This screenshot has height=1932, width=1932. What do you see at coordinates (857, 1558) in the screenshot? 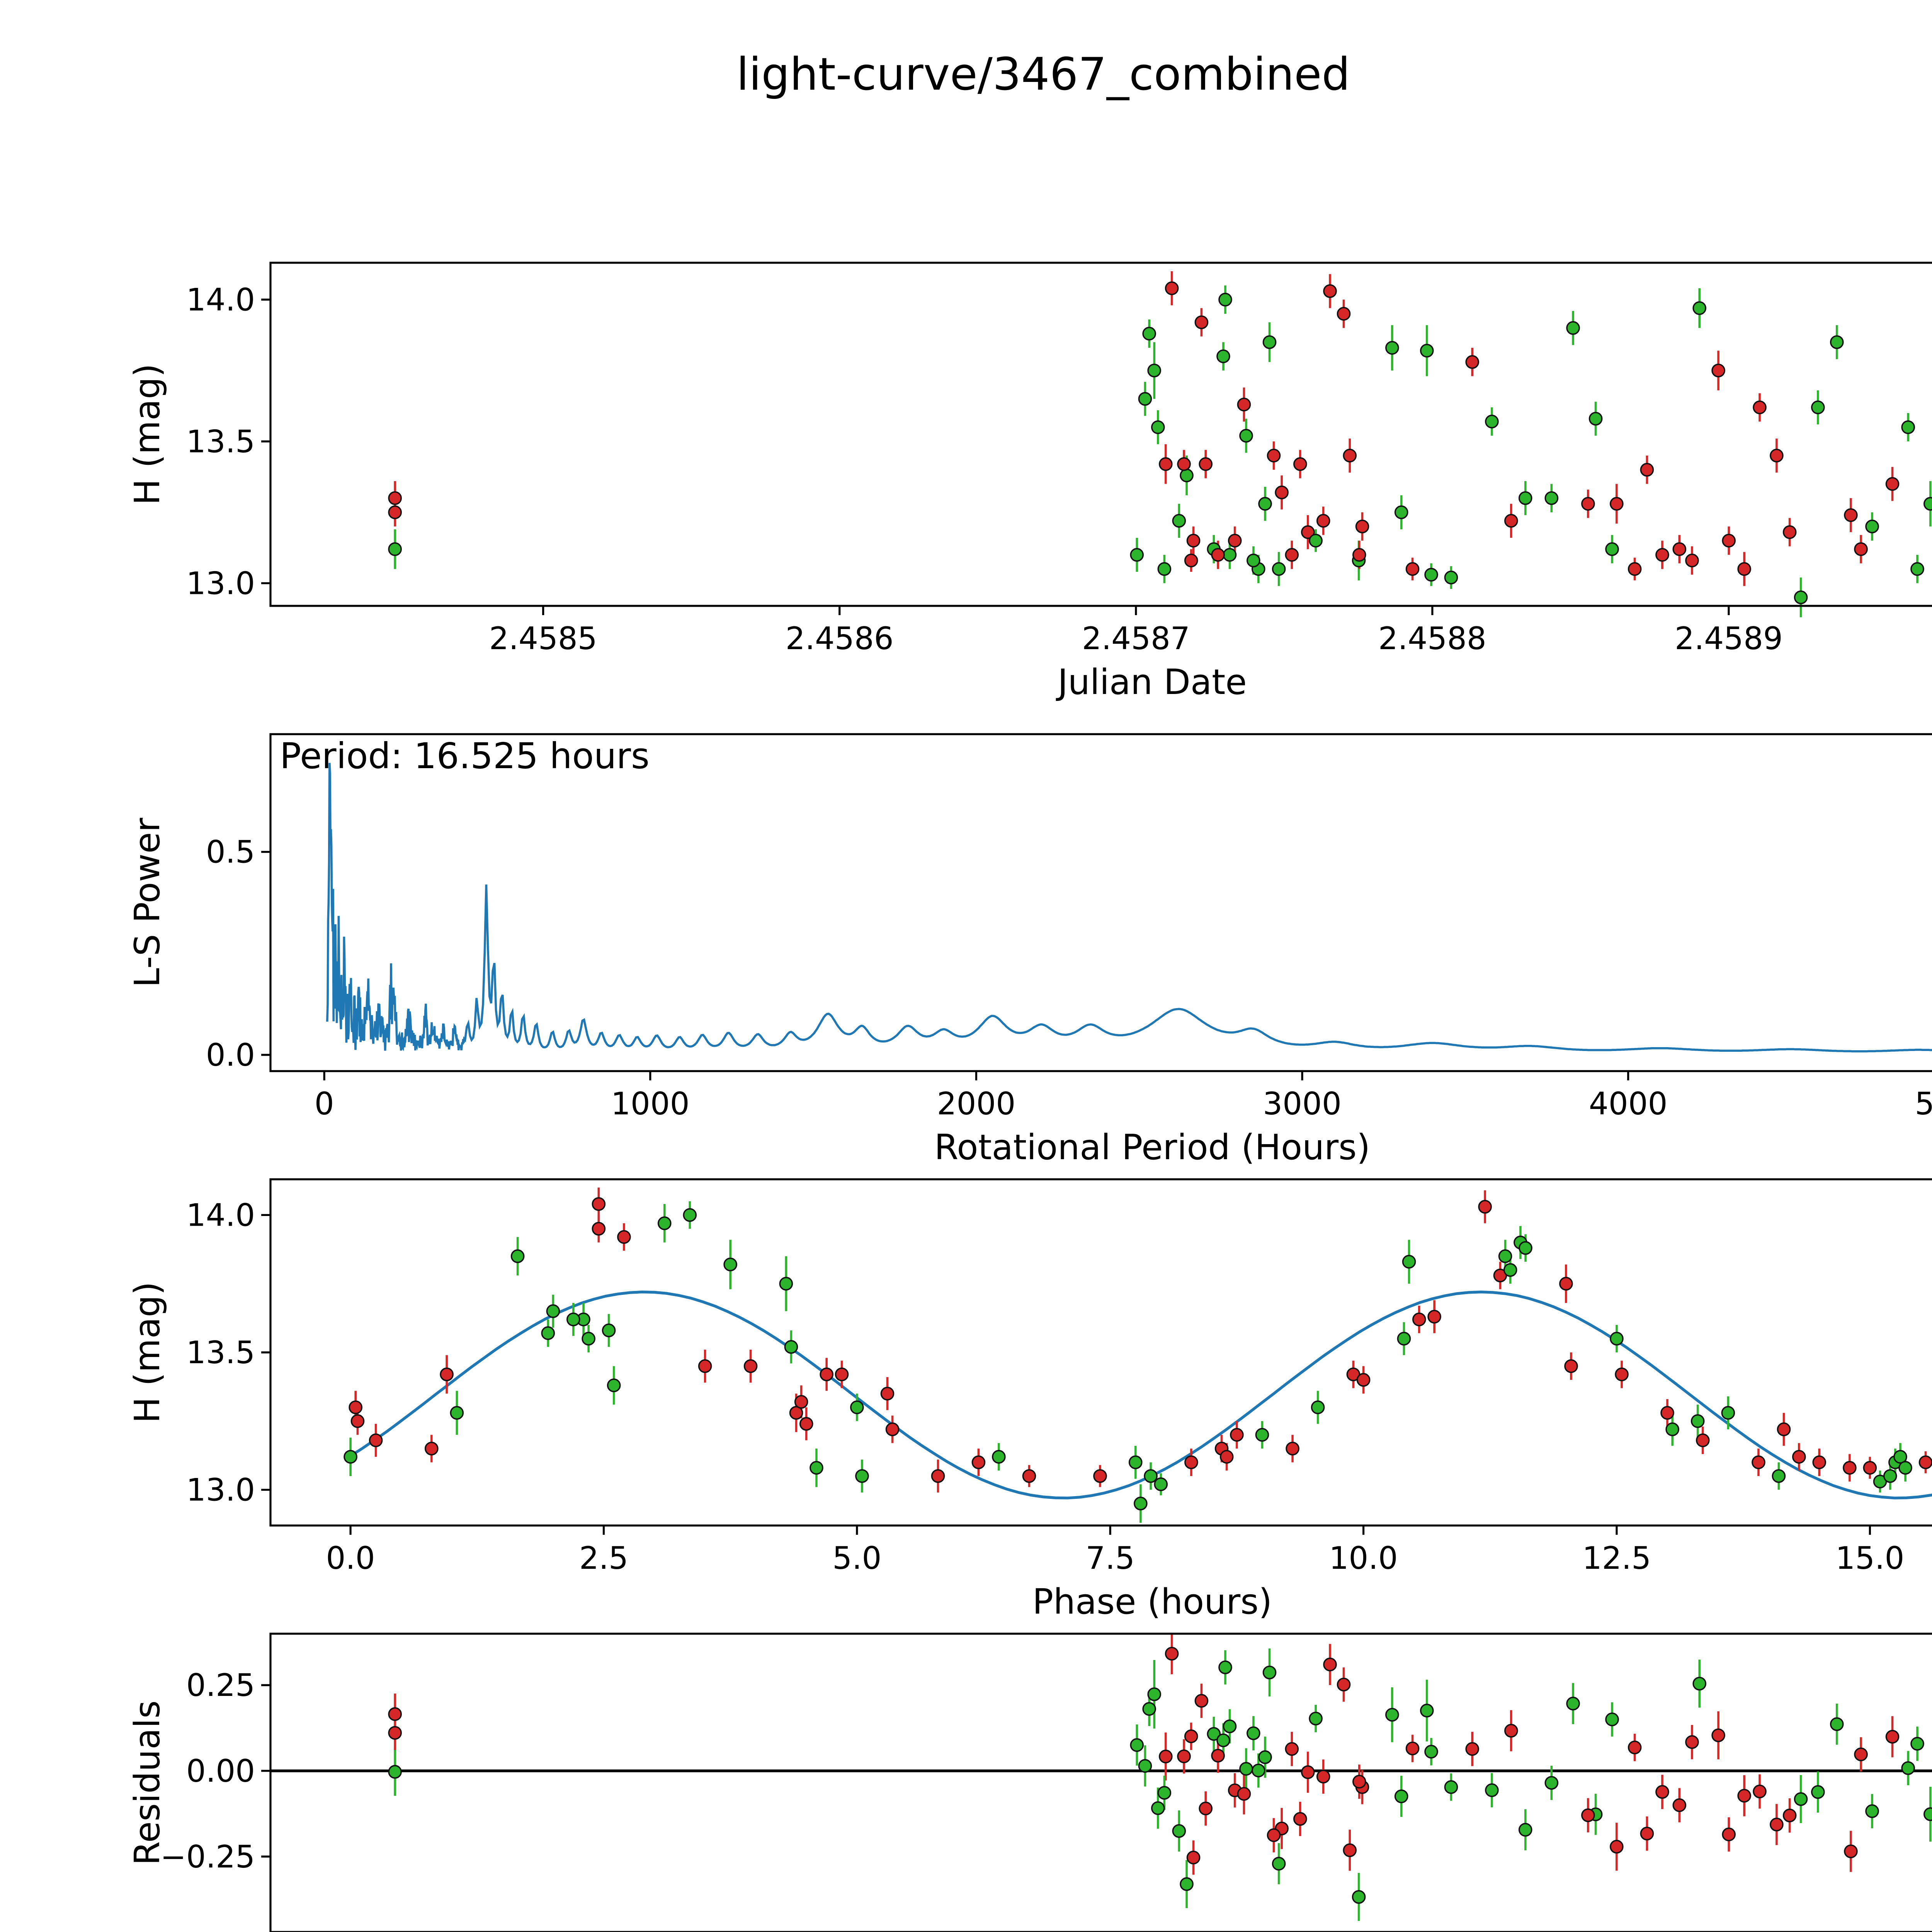
I see `x-tick-label: 5.0` at bounding box center [857, 1558].